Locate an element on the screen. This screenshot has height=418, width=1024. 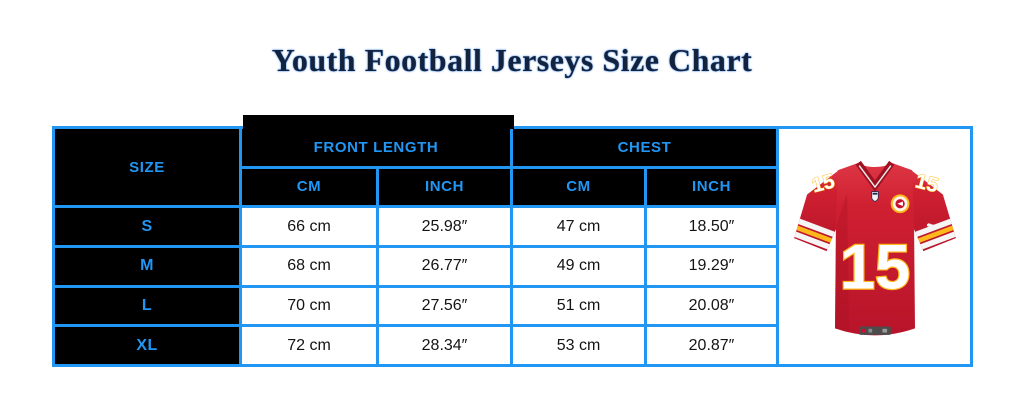
left-sleeve-stripes-icon is located at coordinates (814, 233).